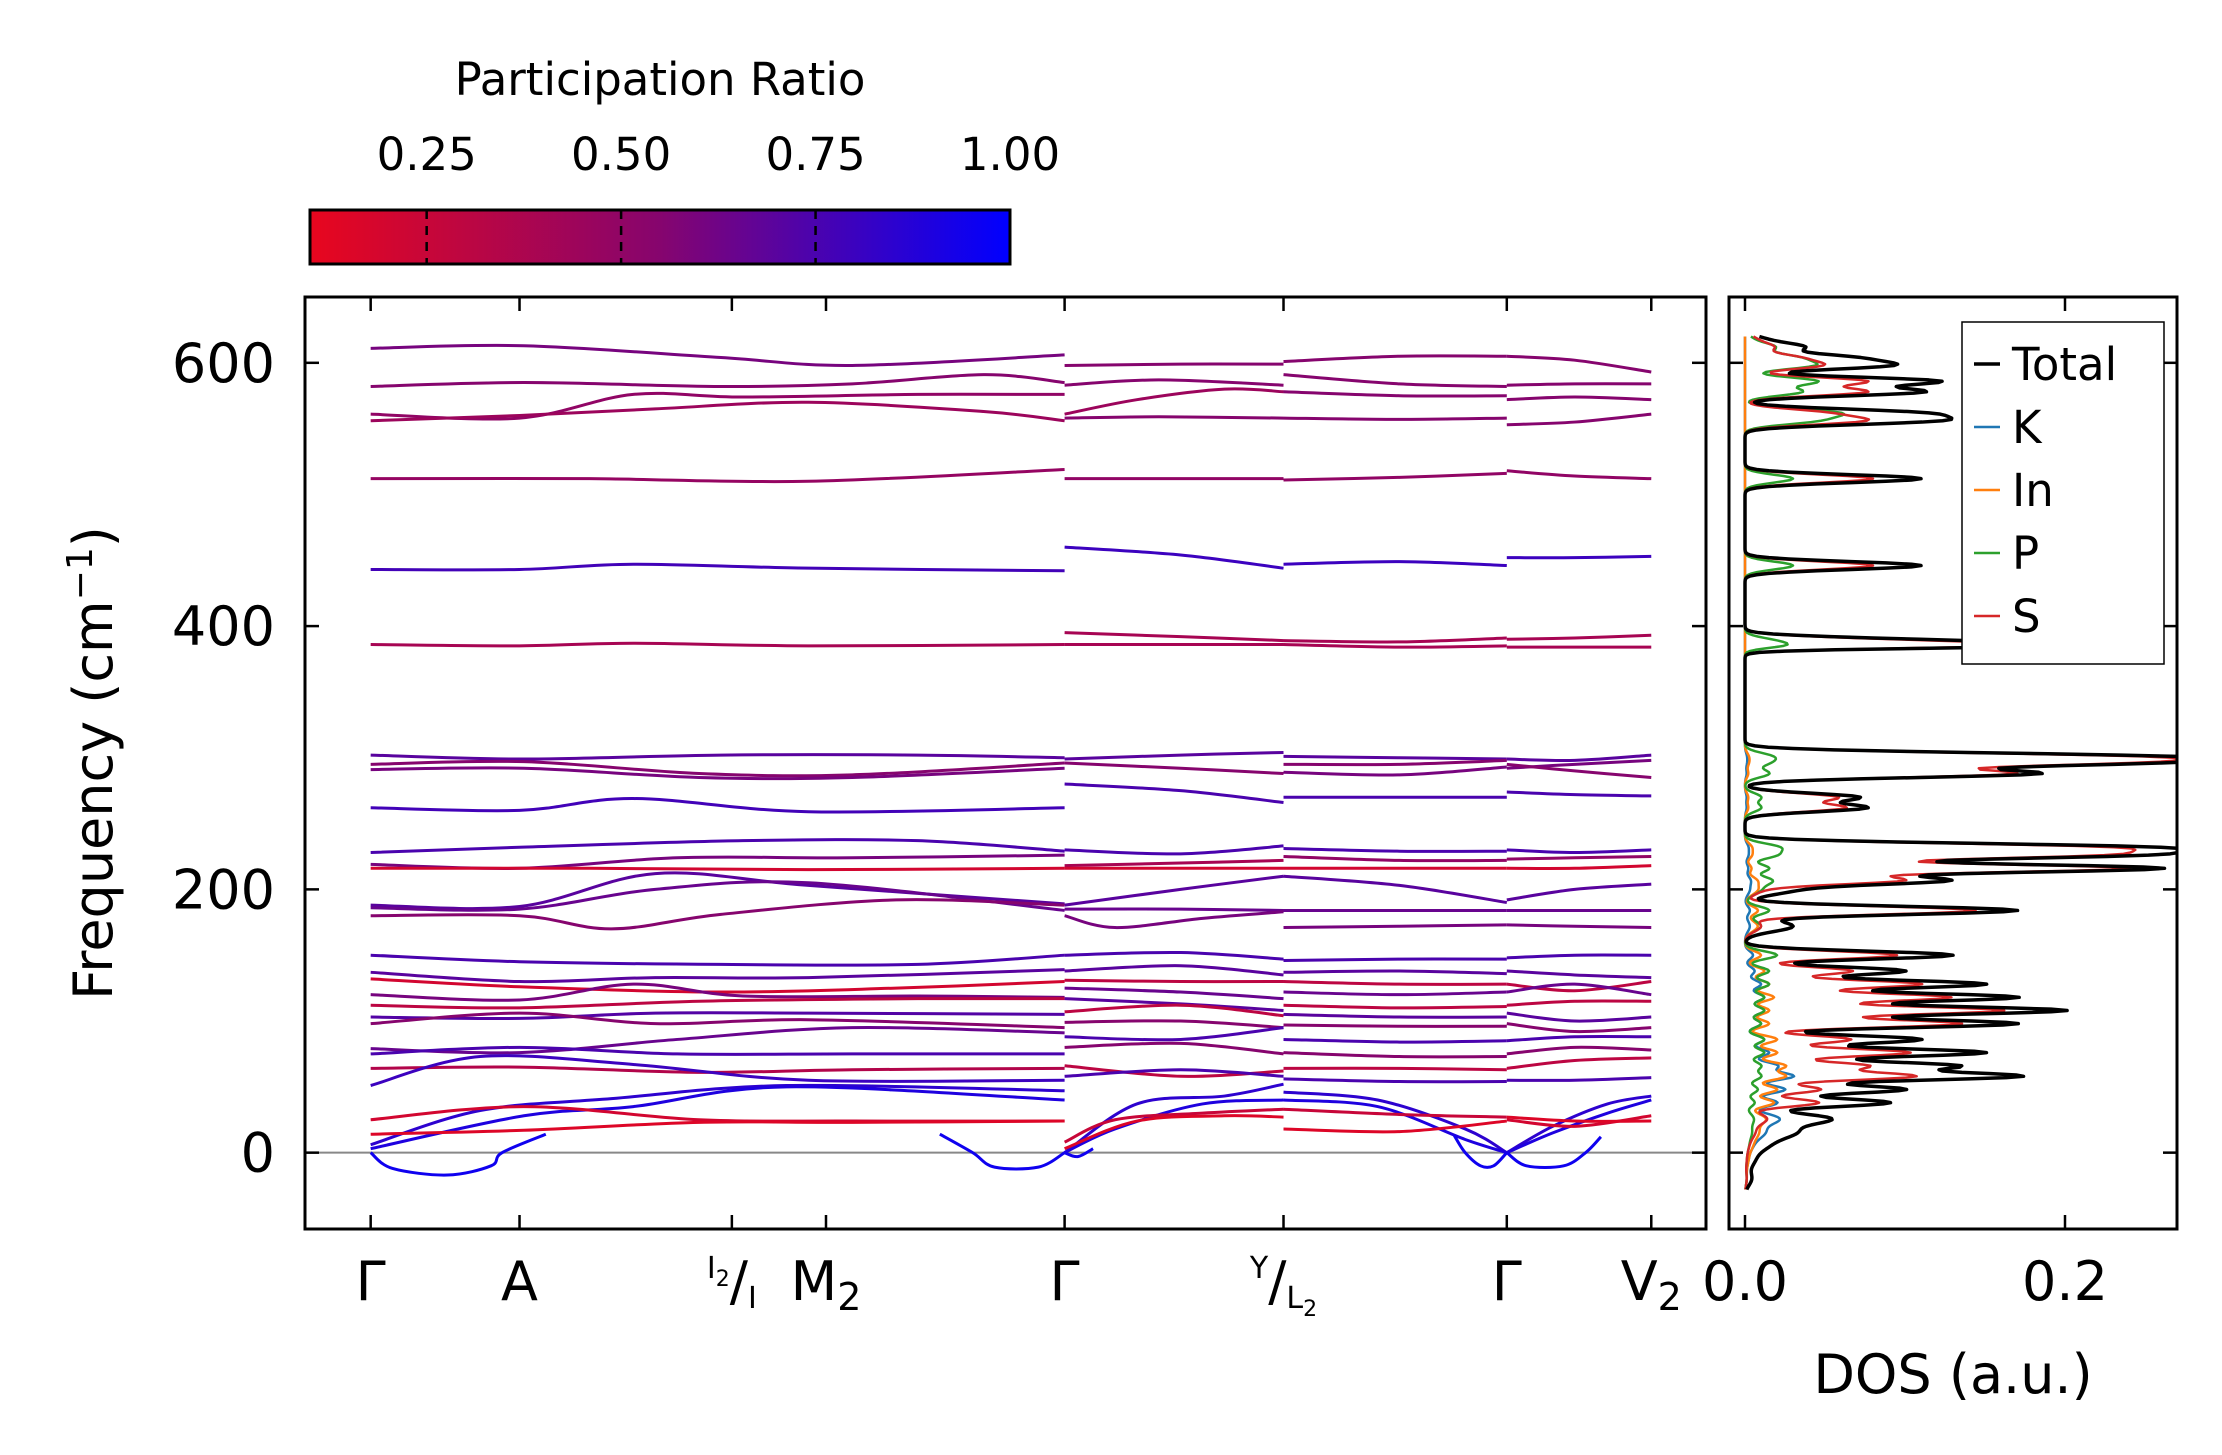 The height and width of the screenshot is (1455, 2222). I want to click on x-tick-label: M2, so click(826, 1284).